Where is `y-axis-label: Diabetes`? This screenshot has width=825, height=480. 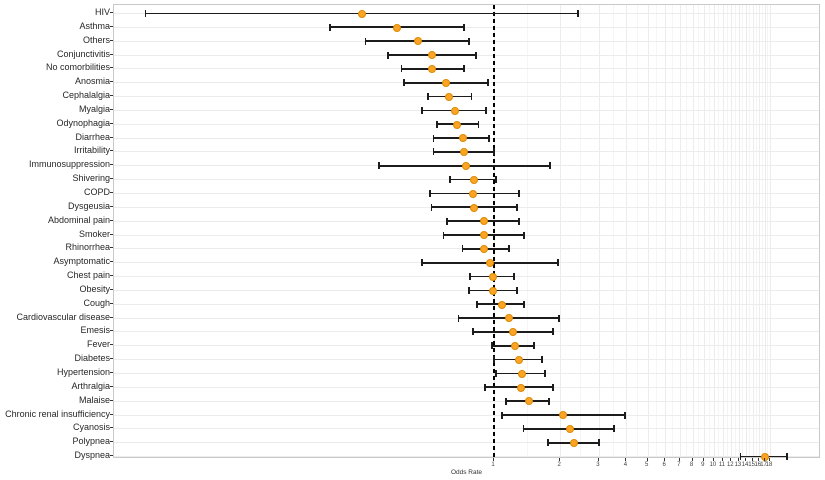
y-axis-label: Diabetes is located at coordinates (92, 358).